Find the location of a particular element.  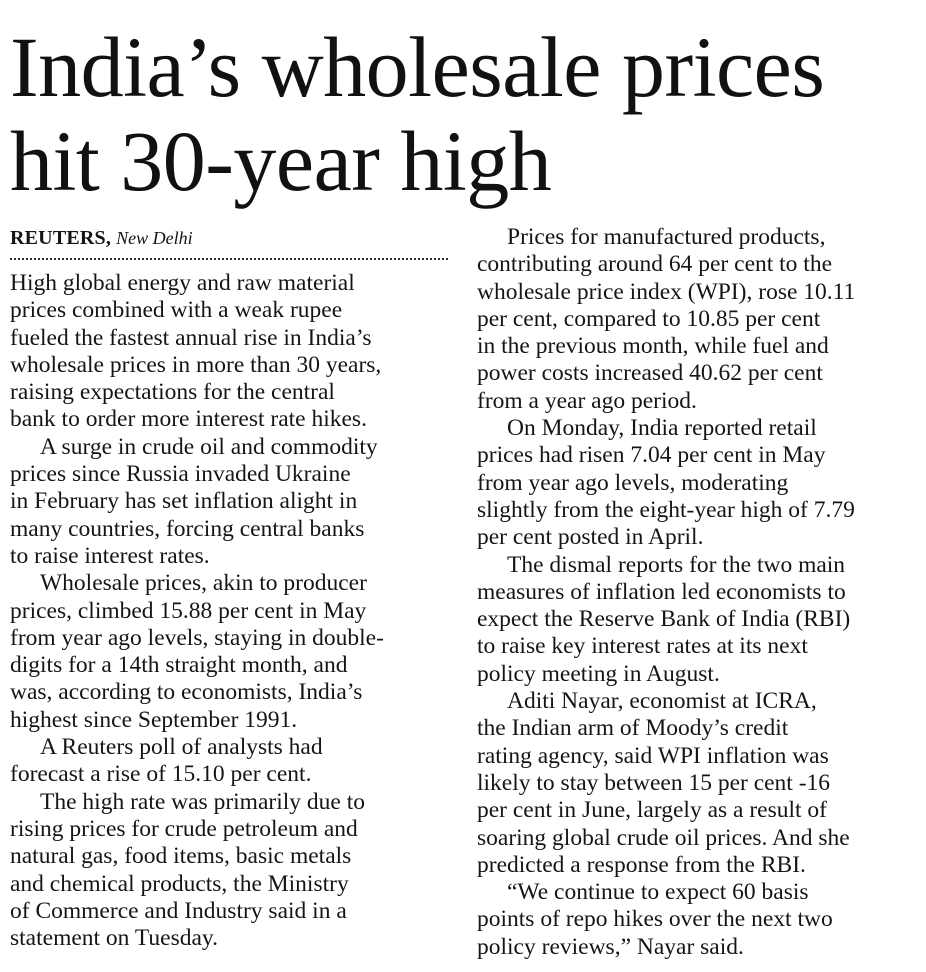

text-line: raising expectations for the central is located at coordinates (172, 392).